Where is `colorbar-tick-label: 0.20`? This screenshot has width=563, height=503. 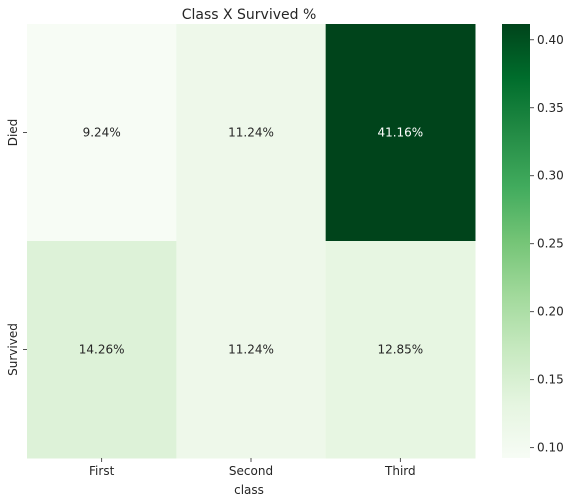
colorbar-tick-label: 0.20 is located at coordinates (550, 312).